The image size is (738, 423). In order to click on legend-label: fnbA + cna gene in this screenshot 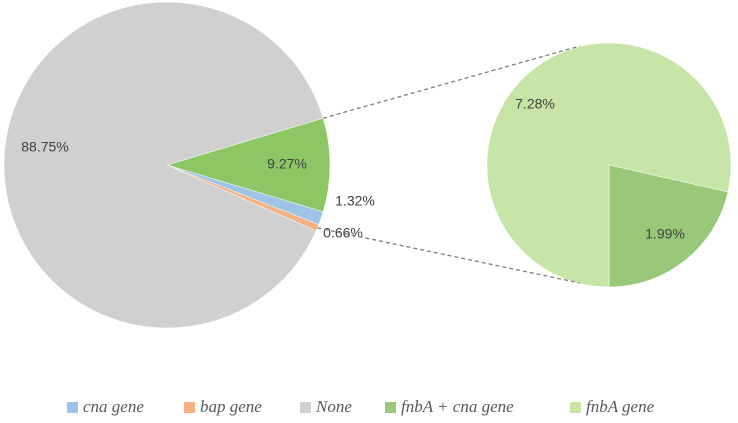, I will do `click(457, 406)`.